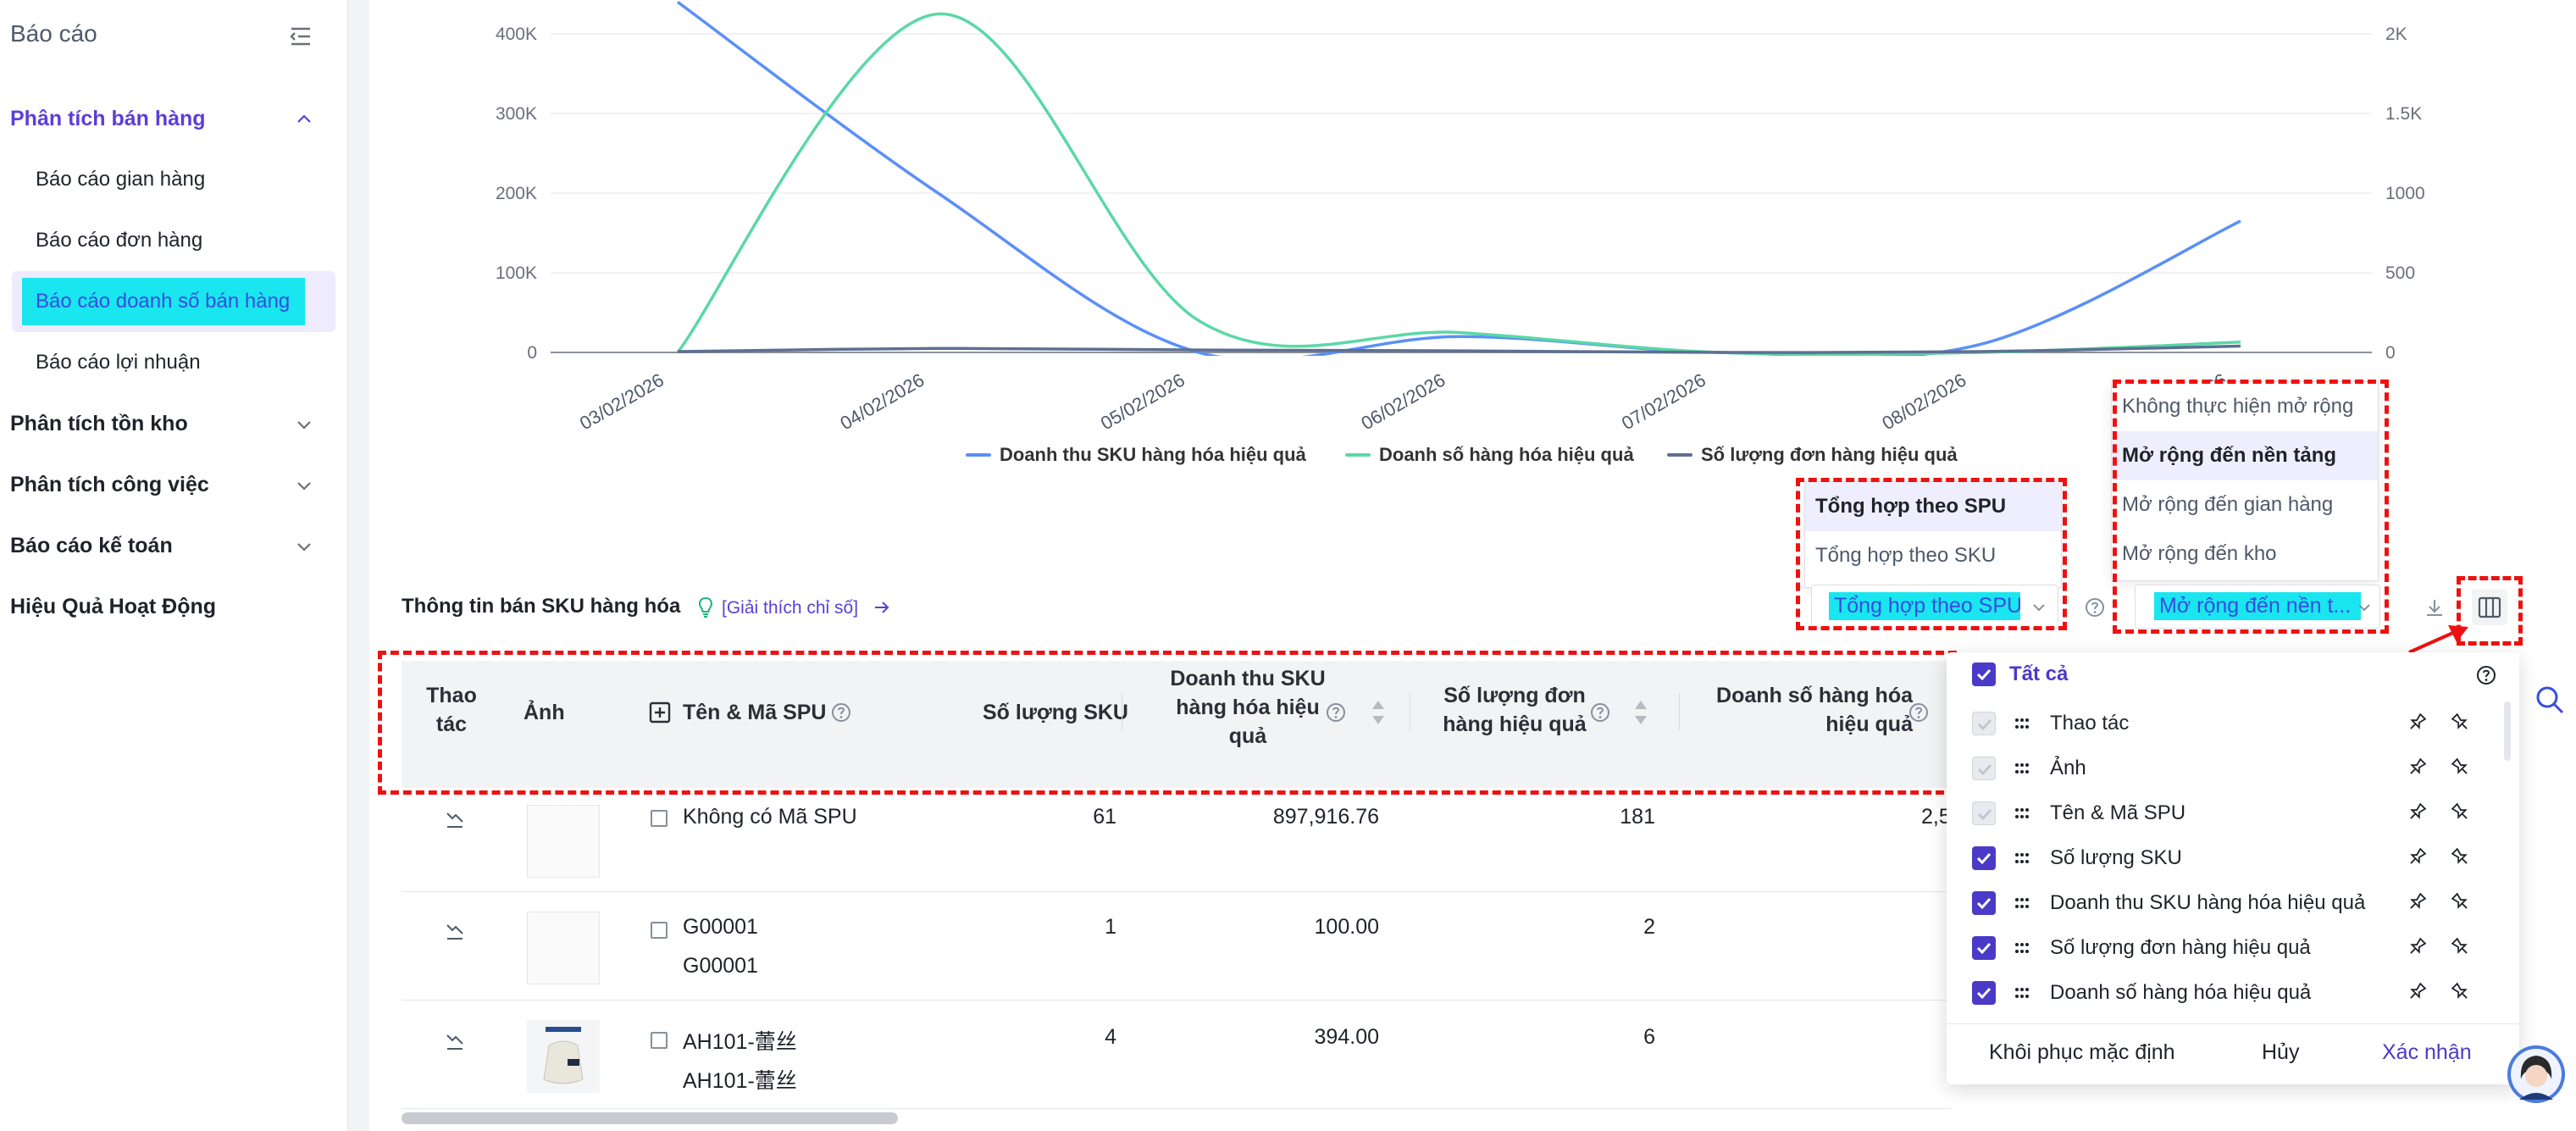 Image resolution: width=2576 pixels, height=1131 pixels. I want to click on column-settings-button, so click(2489, 607).